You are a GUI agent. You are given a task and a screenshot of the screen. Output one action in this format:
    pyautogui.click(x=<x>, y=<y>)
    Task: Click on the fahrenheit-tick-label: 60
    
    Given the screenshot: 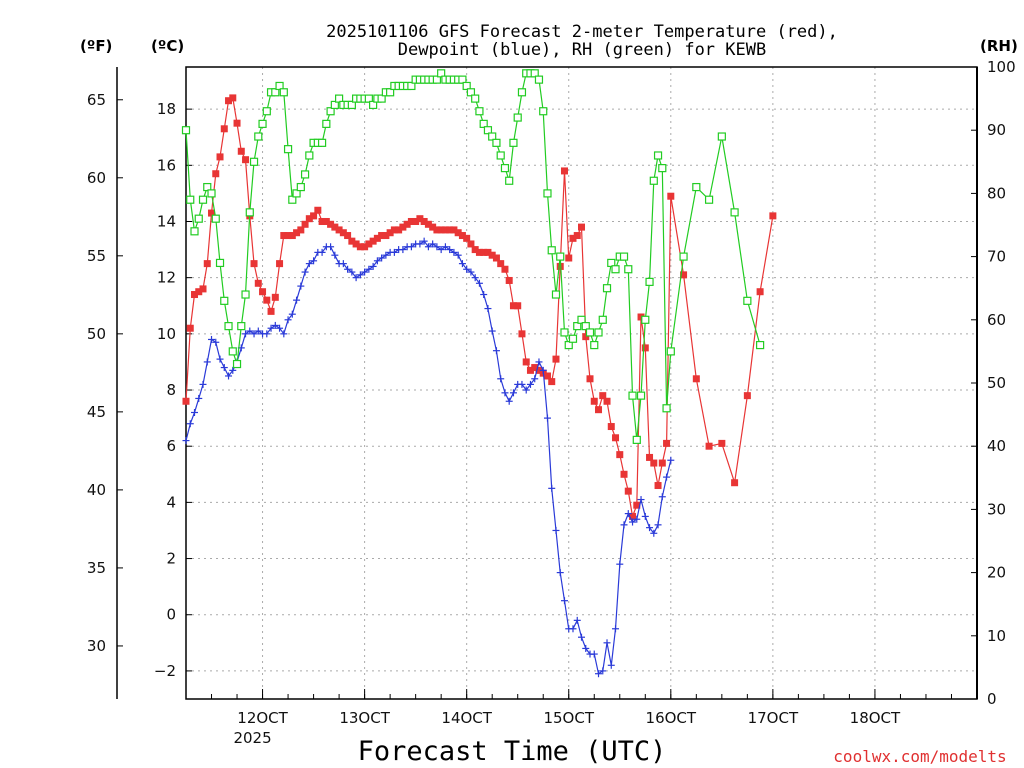 What is the action you would take?
    pyautogui.click(x=96, y=178)
    